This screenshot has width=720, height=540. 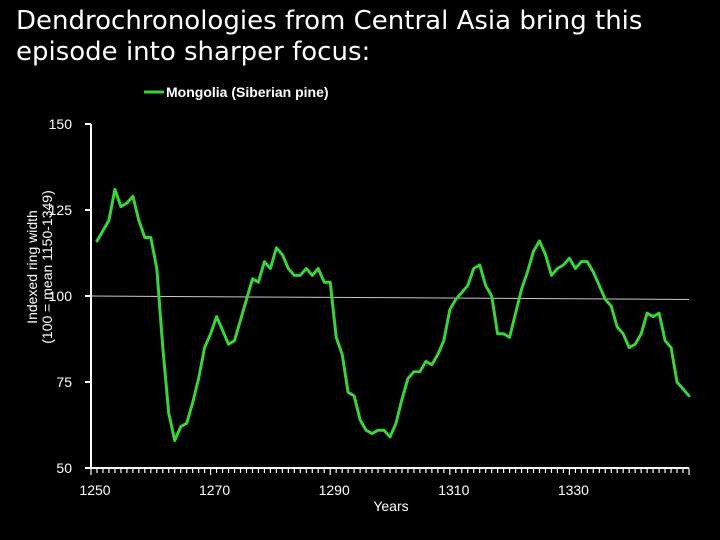 I want to click on x-tick-label: 1310, so click(x=453, y=490).